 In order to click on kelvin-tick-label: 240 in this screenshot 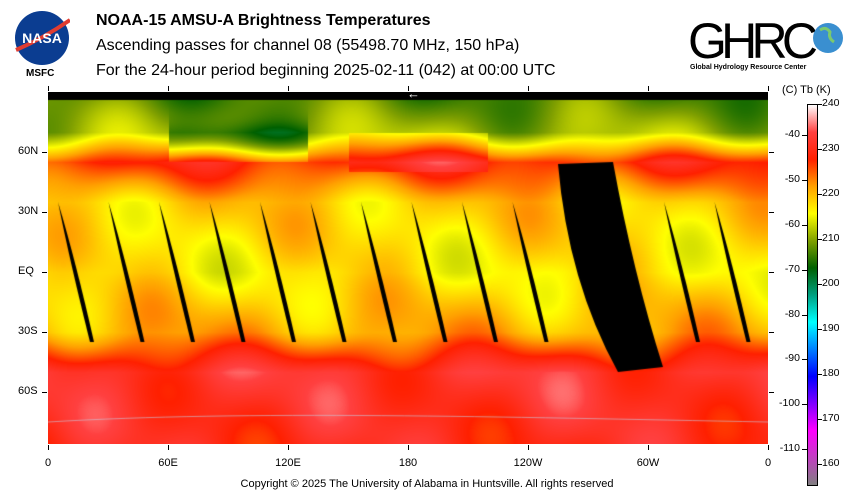, I will do `click(831, 103)`.